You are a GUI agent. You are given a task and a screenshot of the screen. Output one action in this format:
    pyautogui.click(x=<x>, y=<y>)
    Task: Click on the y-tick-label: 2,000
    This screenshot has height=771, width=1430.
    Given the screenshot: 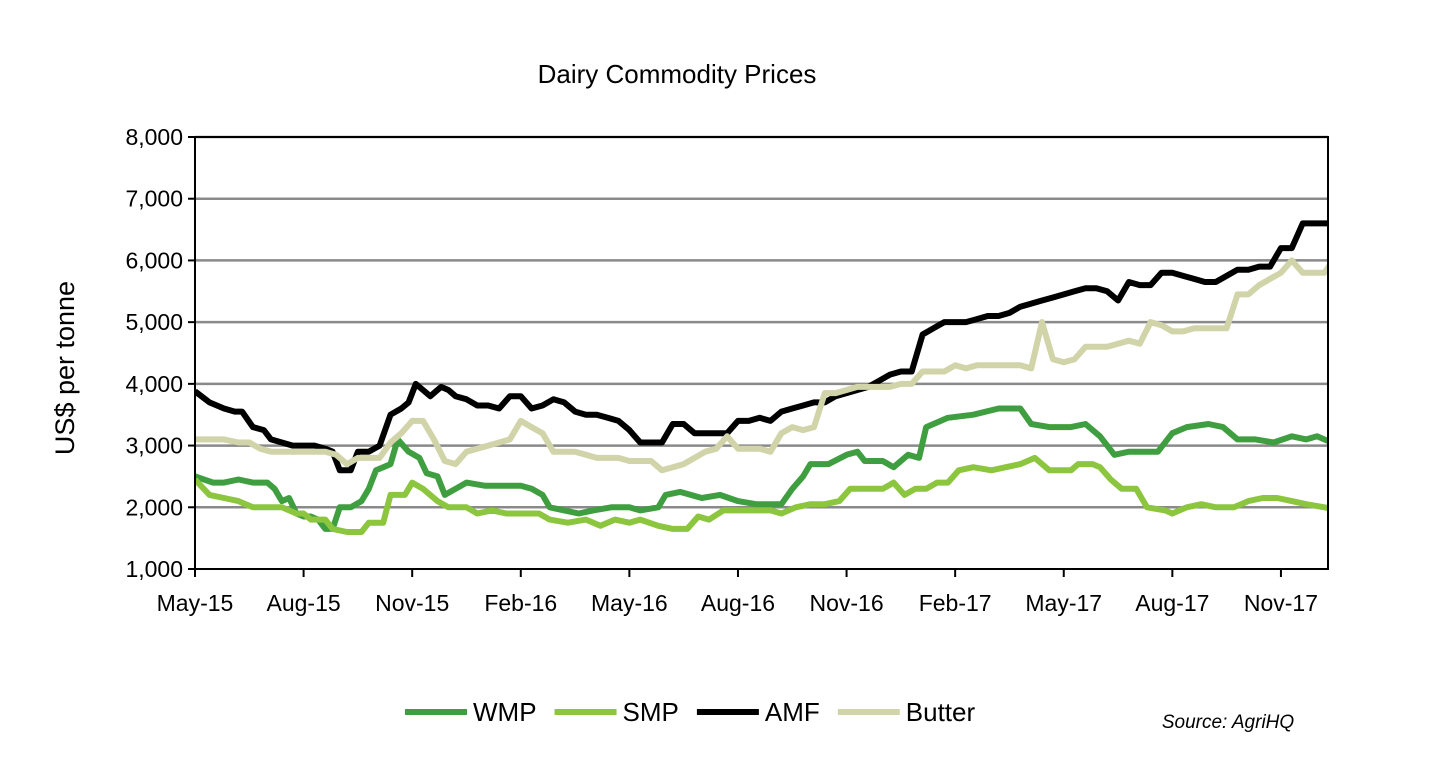 What is the action you would take?
    pyautogui.click(x=154, y=507)
    